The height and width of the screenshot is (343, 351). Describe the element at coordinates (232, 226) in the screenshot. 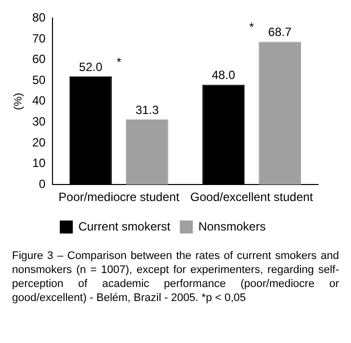

I see `legend-label: Nonsmokers` at that location.